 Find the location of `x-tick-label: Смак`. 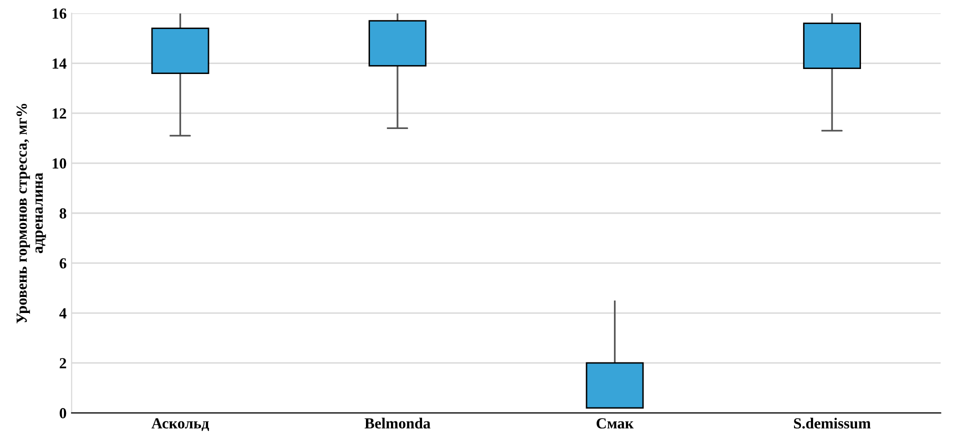

x-tick-label: Смак is located at coordinates (615, 423).